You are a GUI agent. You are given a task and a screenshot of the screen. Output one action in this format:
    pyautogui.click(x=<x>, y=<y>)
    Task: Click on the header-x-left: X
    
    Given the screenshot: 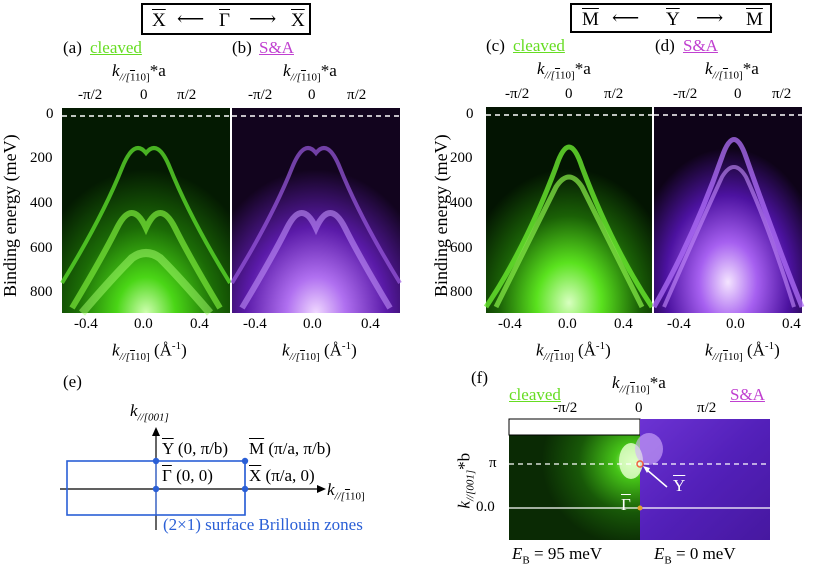 What is the action you would take?
    pyautogui.click(x=159, y=20)
    